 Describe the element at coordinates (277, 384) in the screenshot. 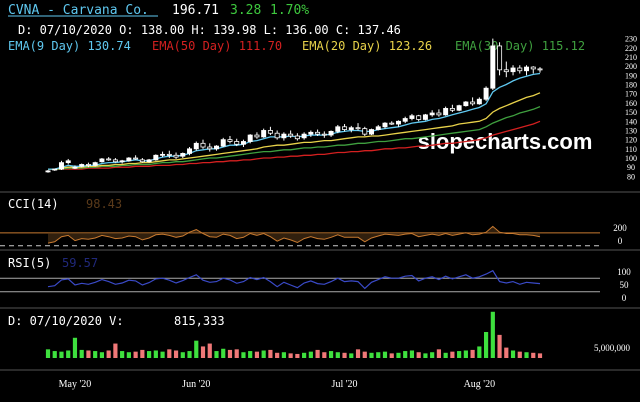

I see `x-axis-labels: May '20 Jun '20 Jul '20 Aug '20` at that location.